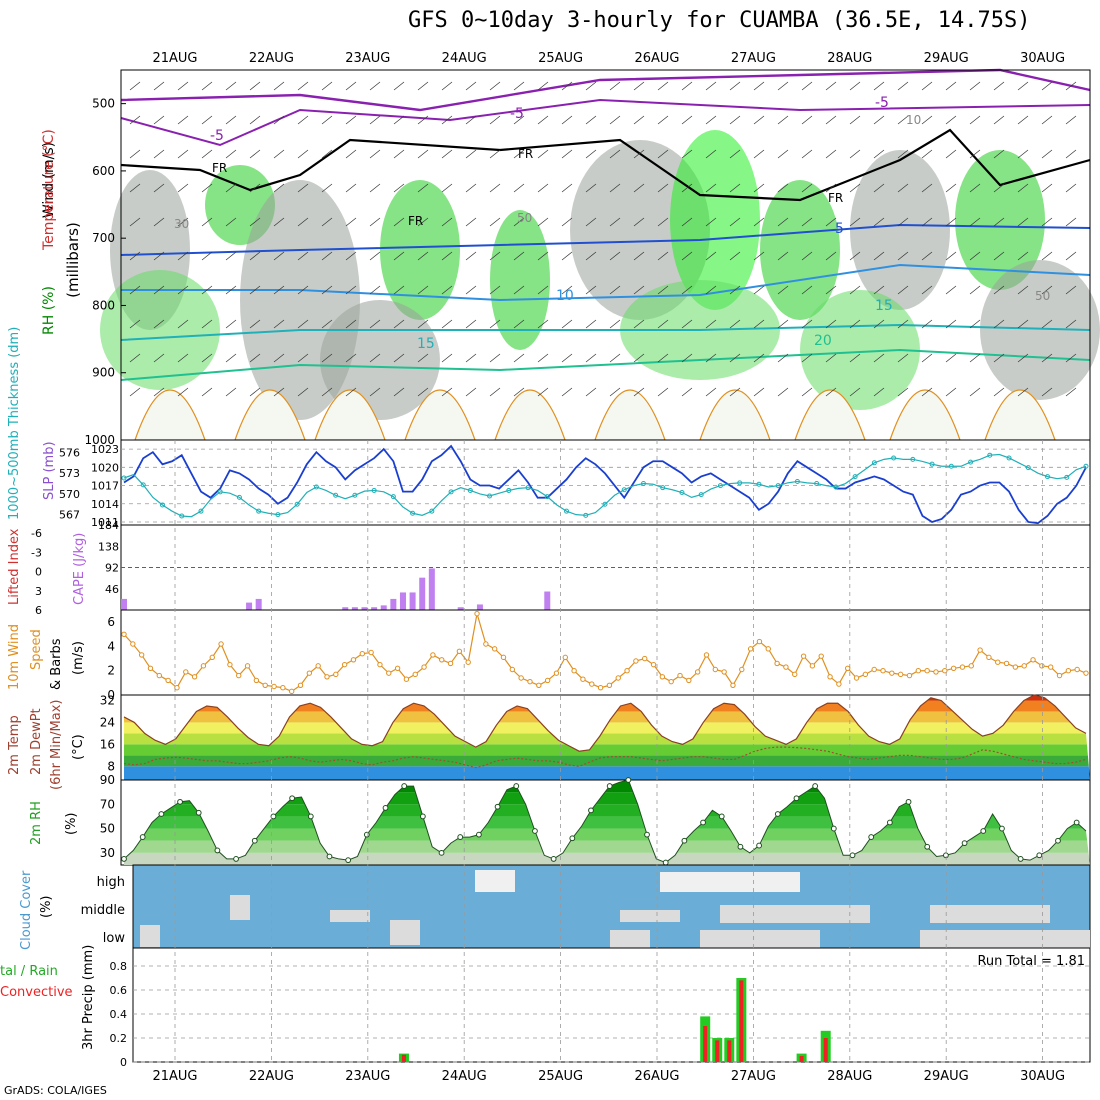 This screenshot has width=1100, height=1100. I want to click on thickness-tick: 573, so click(69, 473).